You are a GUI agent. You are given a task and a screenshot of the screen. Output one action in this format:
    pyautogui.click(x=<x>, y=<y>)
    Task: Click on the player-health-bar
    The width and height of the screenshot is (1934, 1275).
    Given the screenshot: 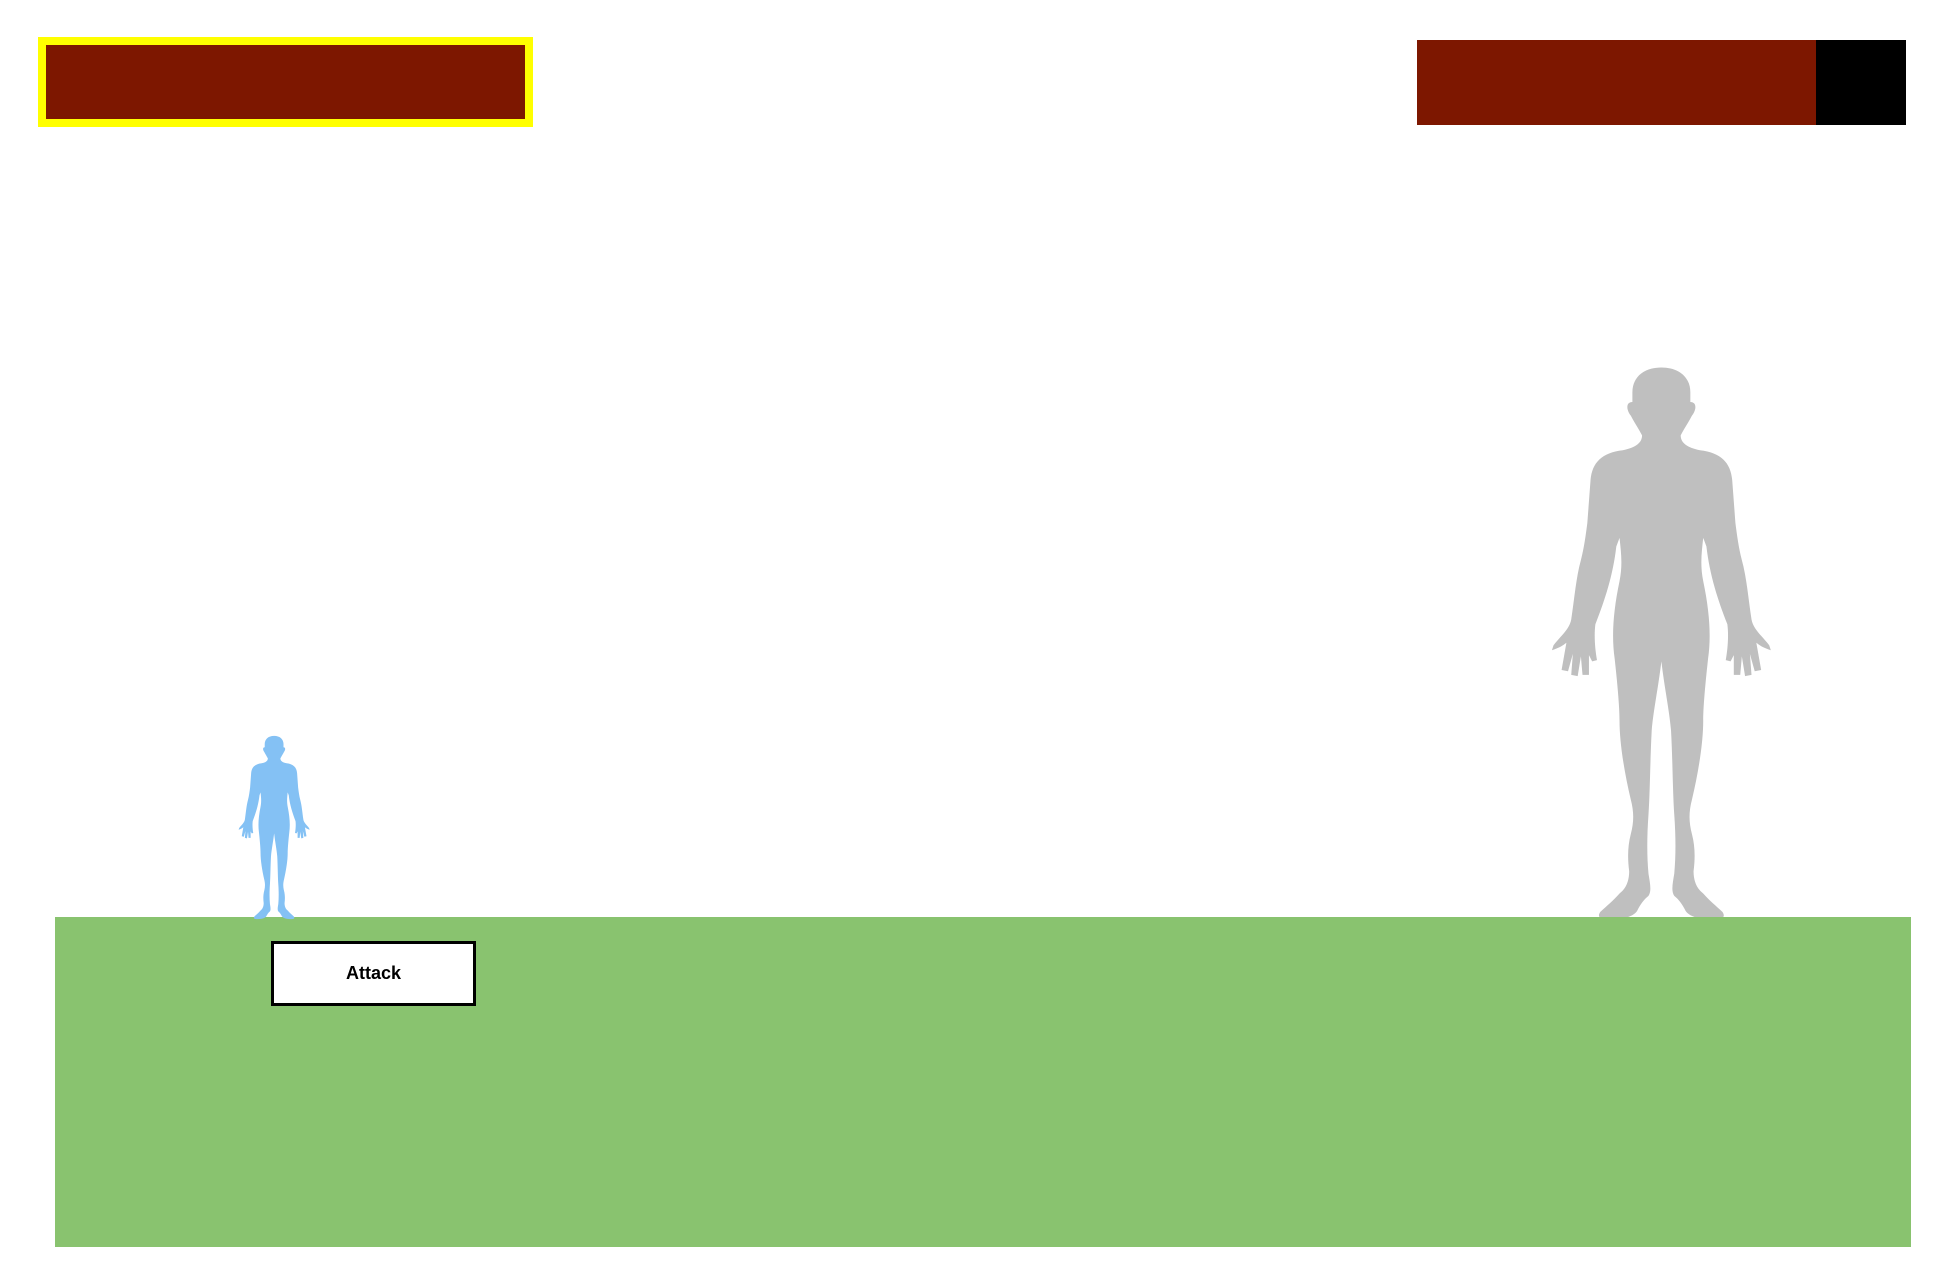 What is the action you would take?
    pyautogui.click(x=285, y=82)
    